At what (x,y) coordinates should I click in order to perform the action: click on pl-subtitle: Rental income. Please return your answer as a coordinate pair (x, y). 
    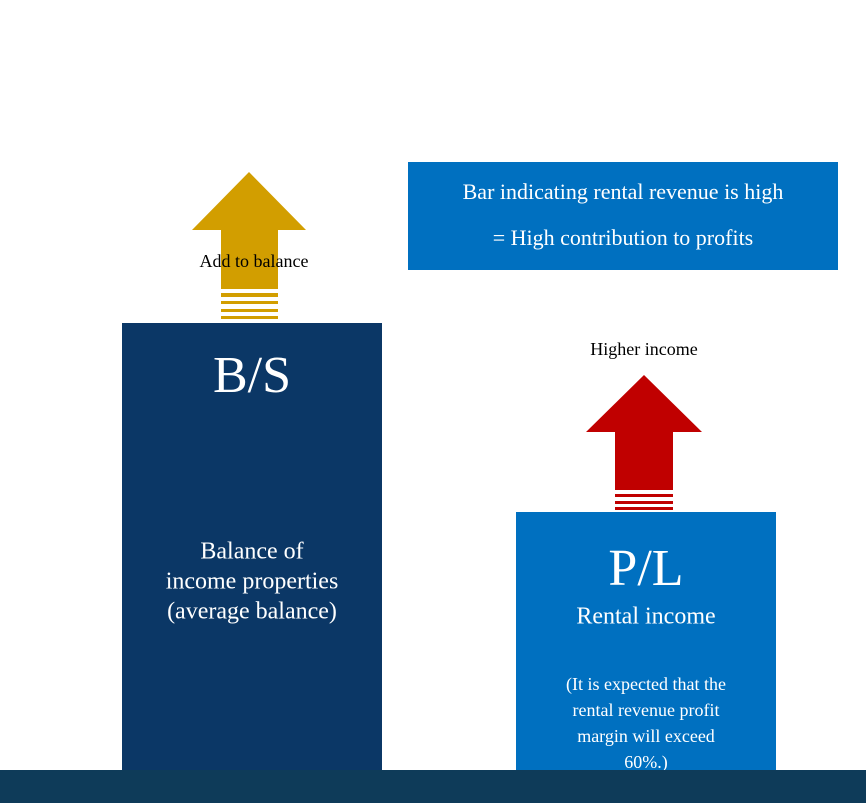
    Looking at the image, I should click on (645, 617).